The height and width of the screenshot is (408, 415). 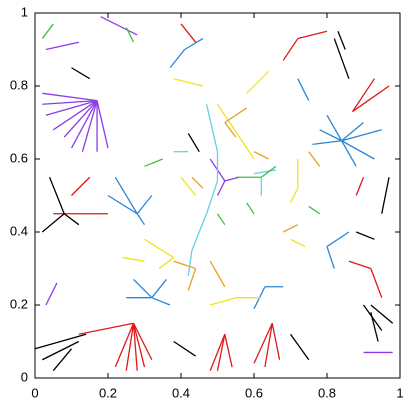 What do you see at coordinates (327, 392) in the screenshot?
I see `x-tick-label: 0.8` at bounding box center [327, 392].